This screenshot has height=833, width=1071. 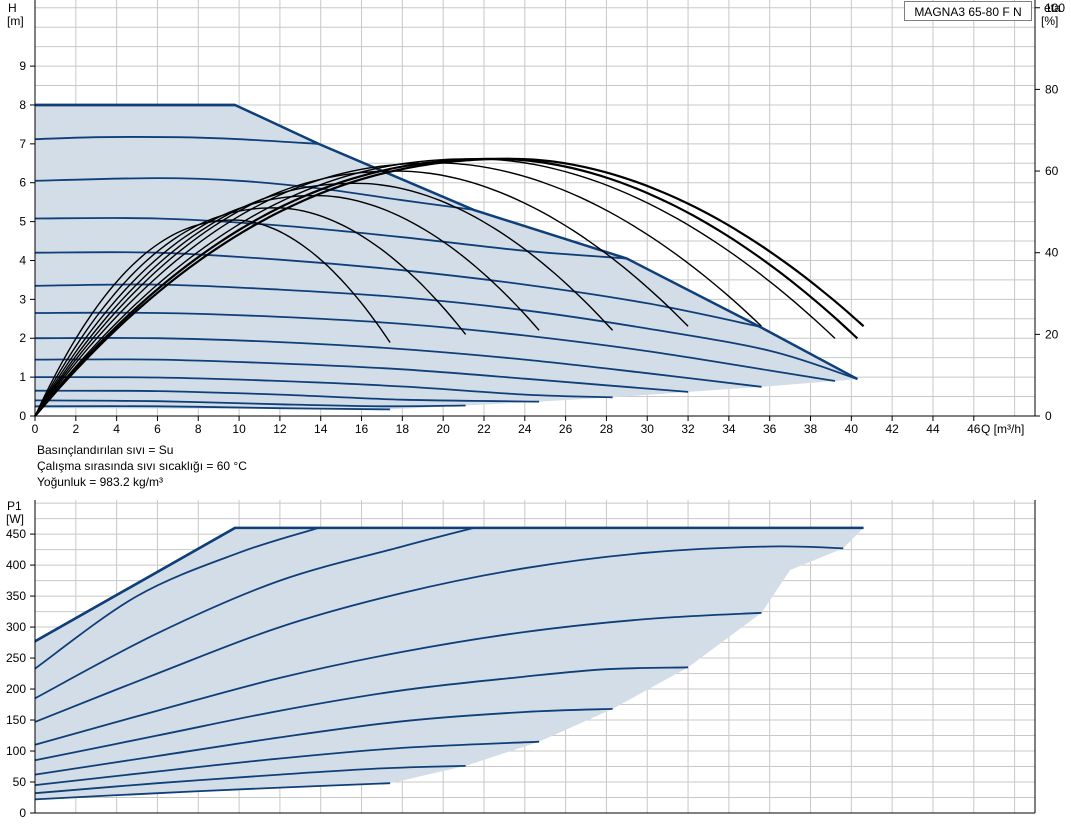 What do you see at coordinates (852, 429) in the screenshot?
I see `x-tick-label: 40` at bounding box center [852, 429].